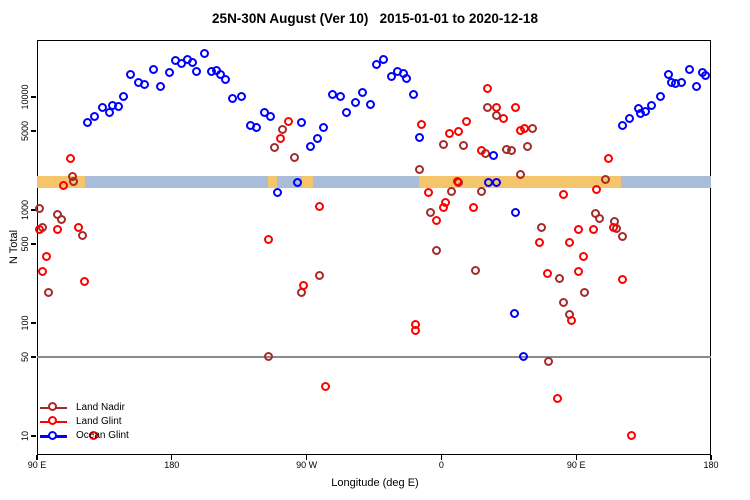 Image resolution: width=750 pixels, height=500 pixels. Describe the element at coordinates (307, 465) in the screenshot. I see `x-tick-label: 90 W` at that location.